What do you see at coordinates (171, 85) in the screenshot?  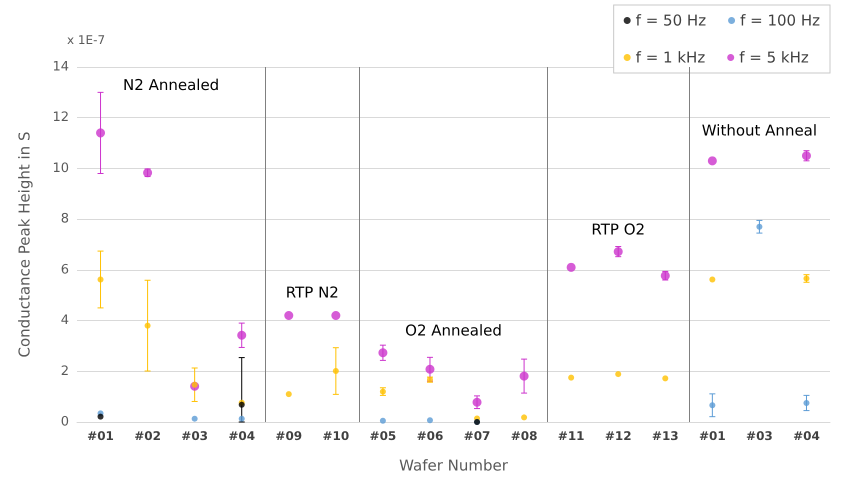 I see `annotation: N2 Annealed` at bounding box center [171, 85].